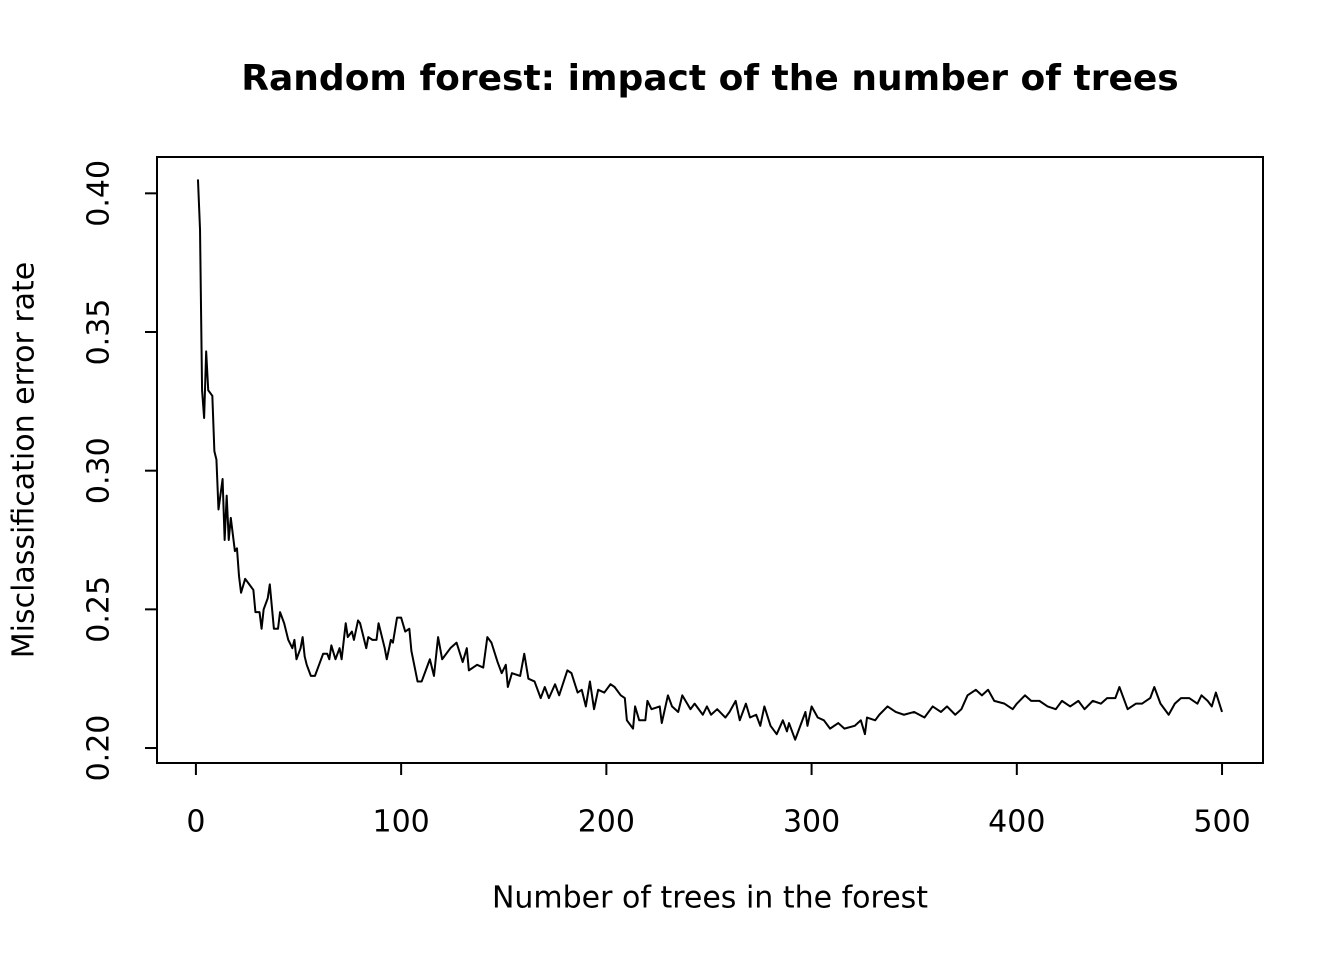 Image resolution: width=1344 pixels, height=960 pixels. What do you see at coordinates (195, 822) in the screenshot?
I see `x-tick-label: 0` at bounding box center [195, 822].